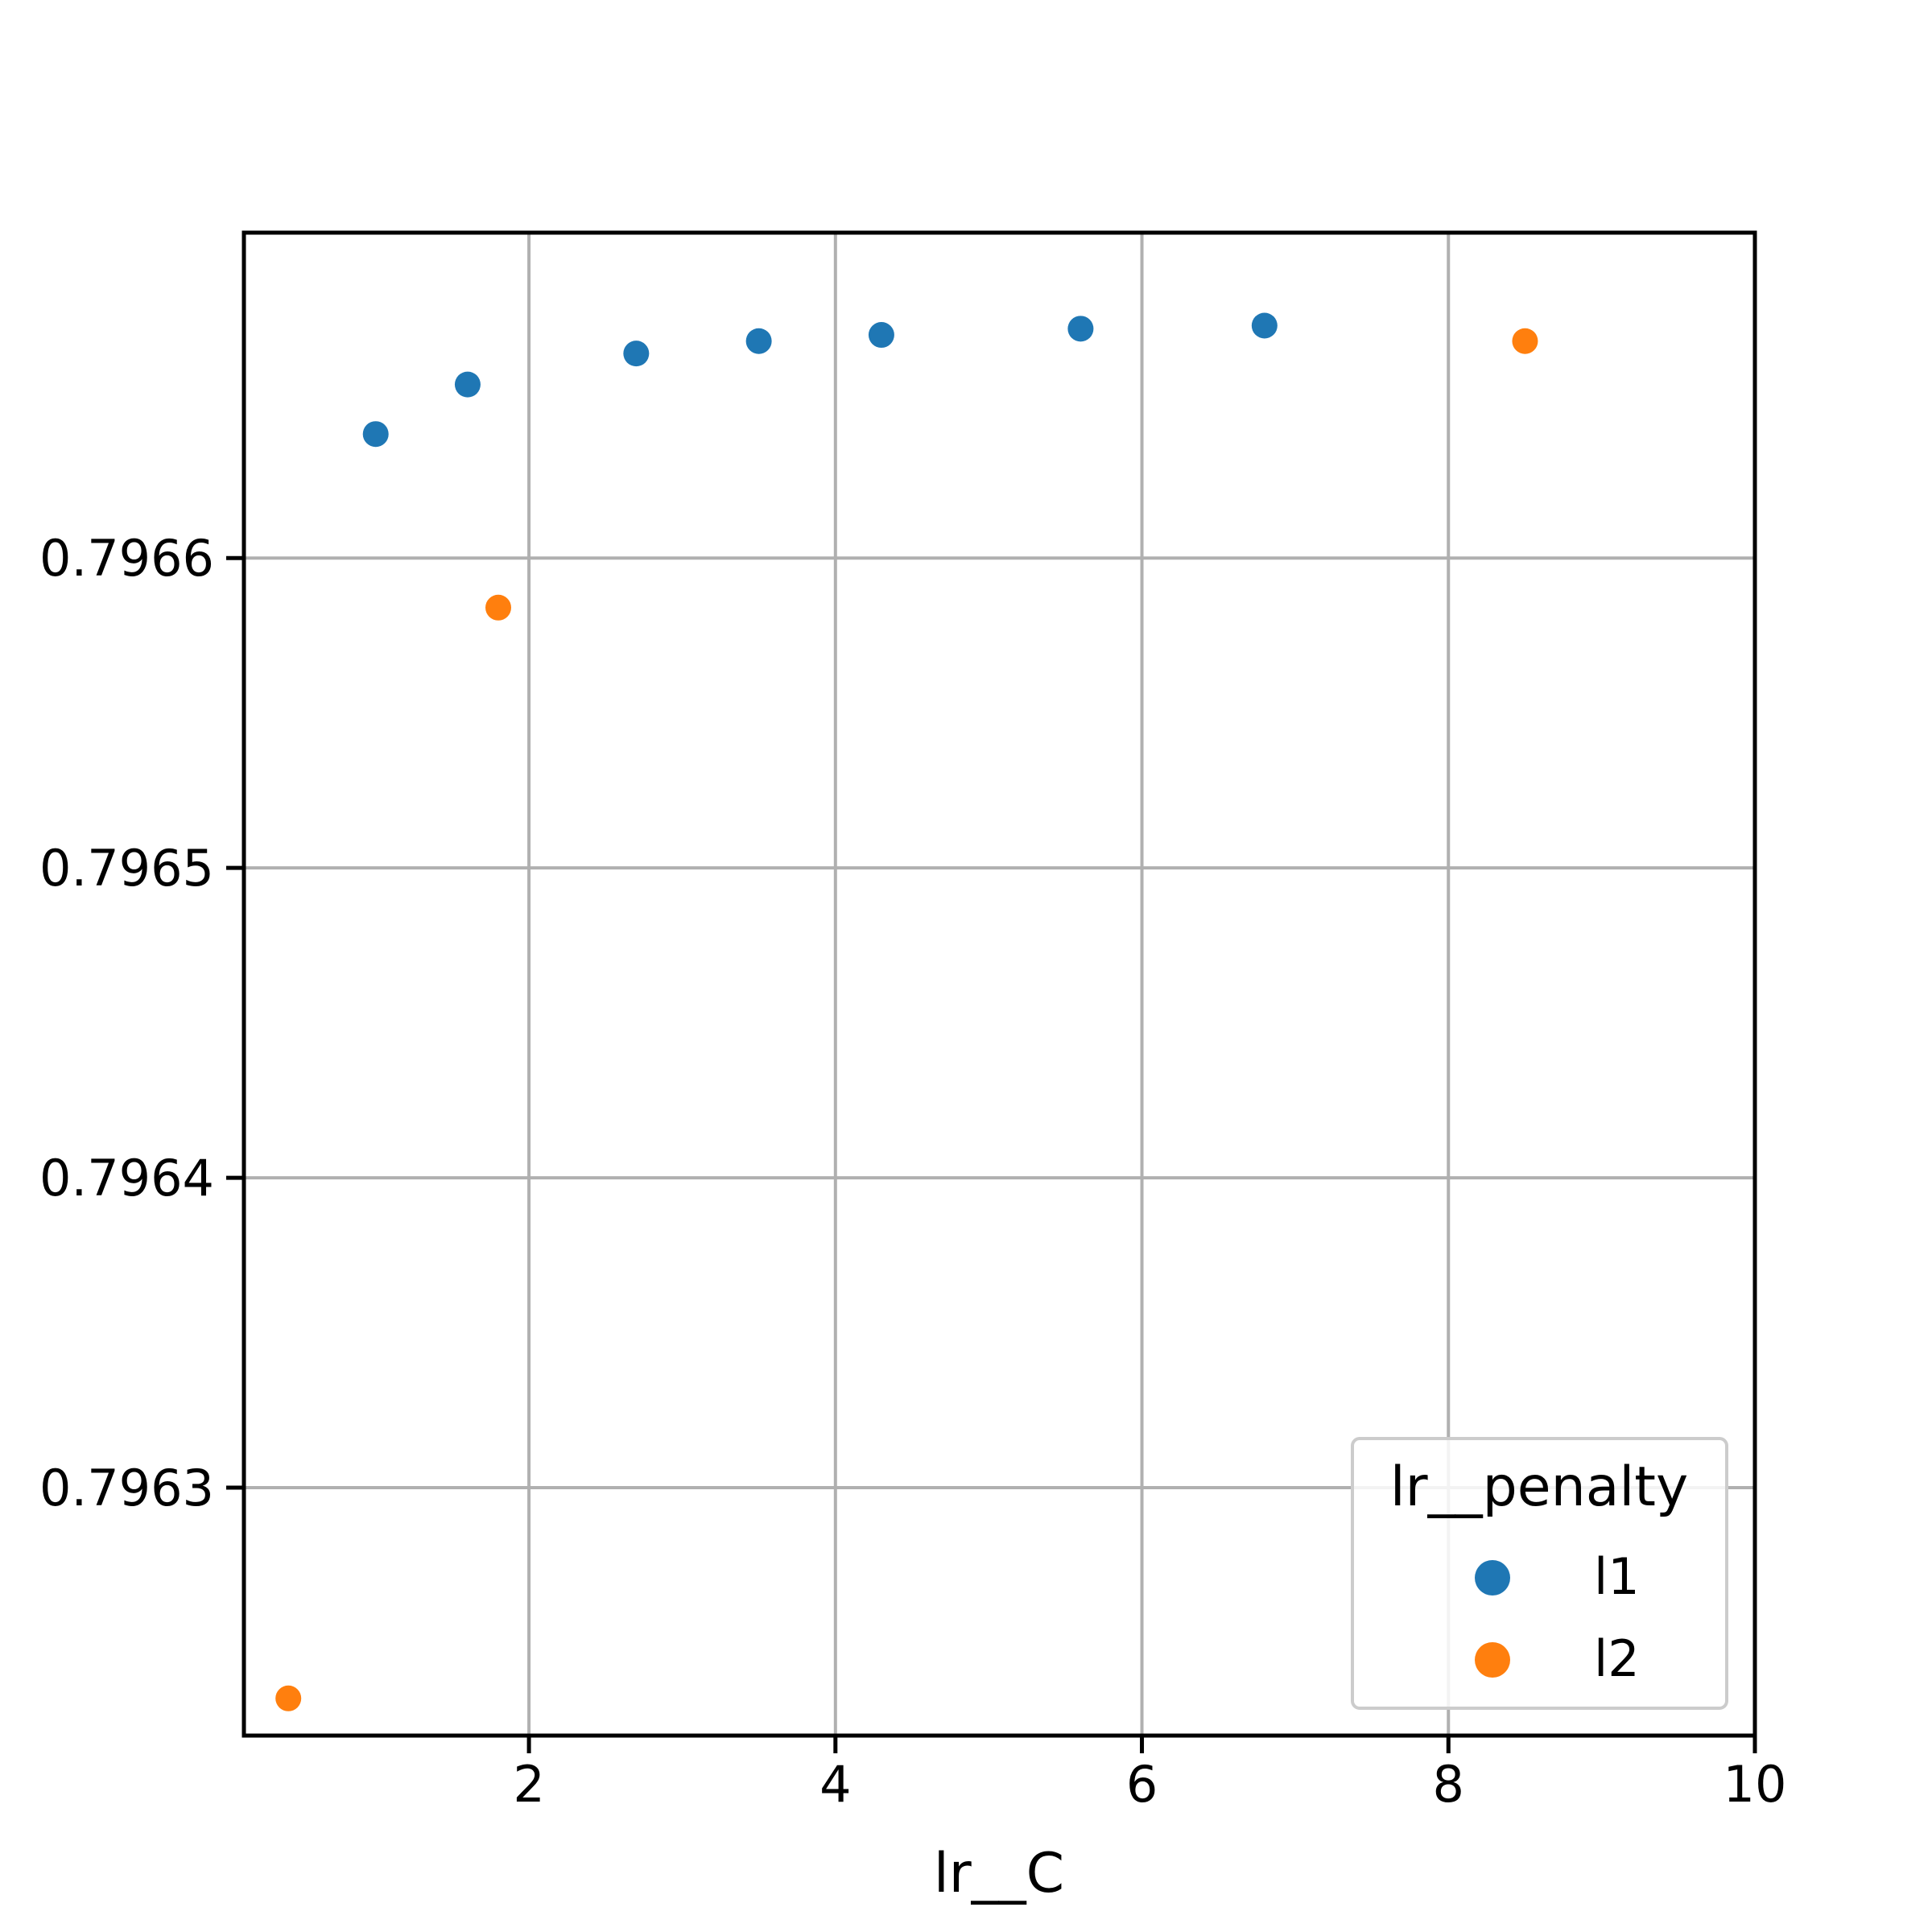  Describe the element at coordinates (528, 1784) in the screenshot. I see `x-tick-label: 2` at that location.